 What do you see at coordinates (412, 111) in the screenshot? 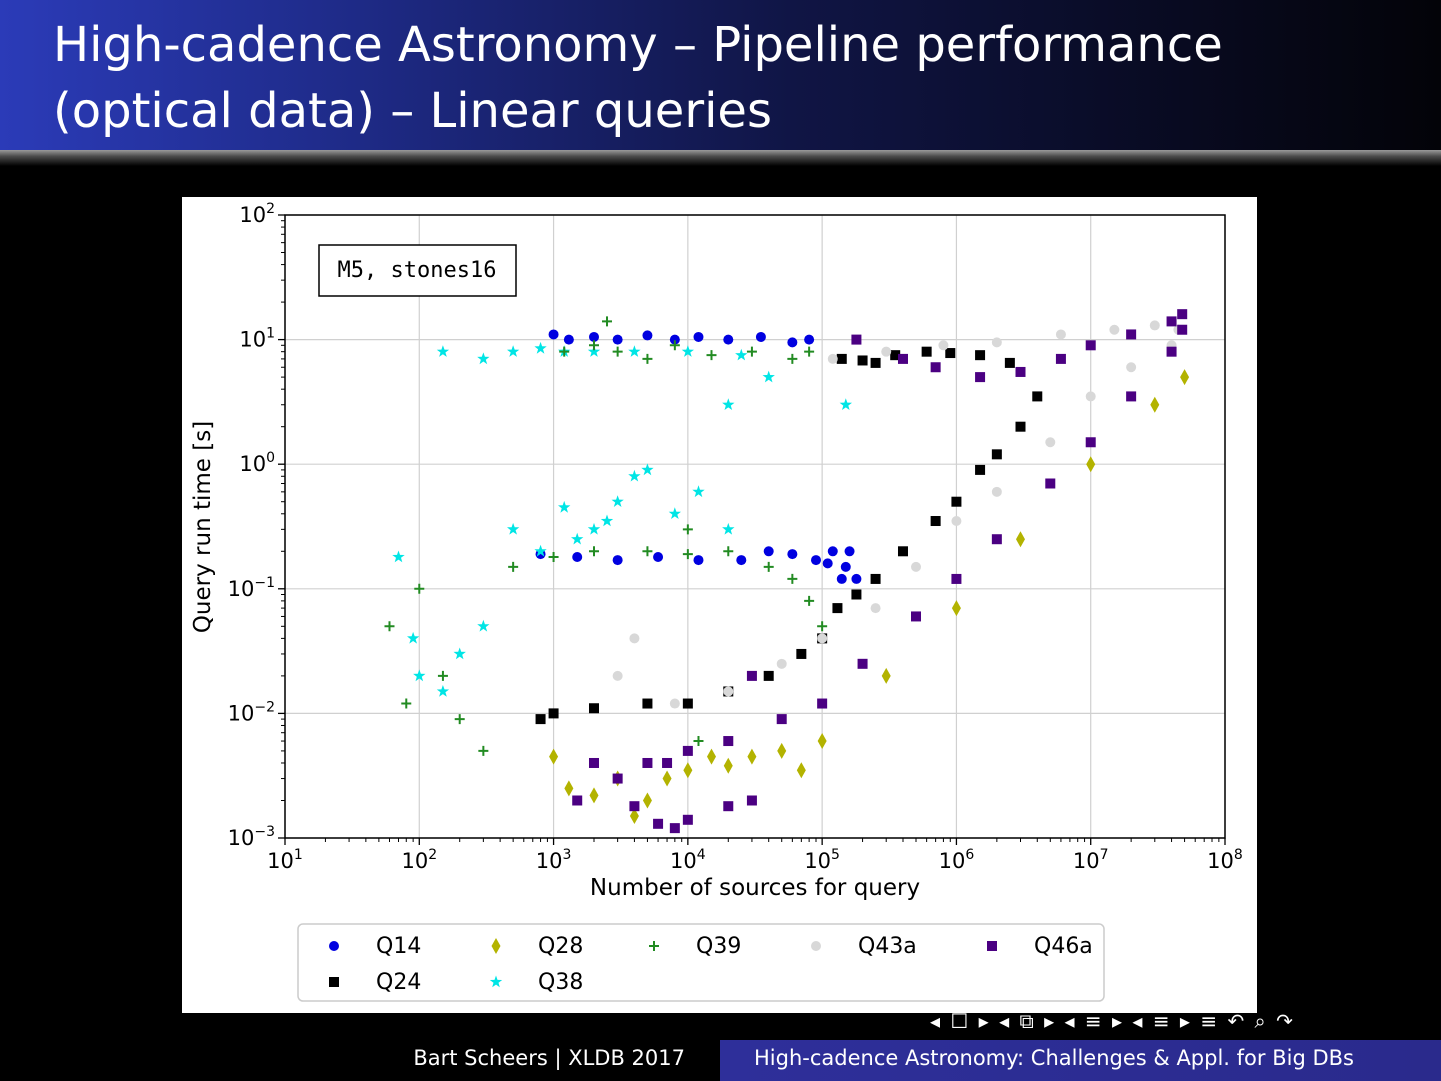
I see `slide-title-line-2: (optical data) – Linear queries` at bounding box center [412, 111].